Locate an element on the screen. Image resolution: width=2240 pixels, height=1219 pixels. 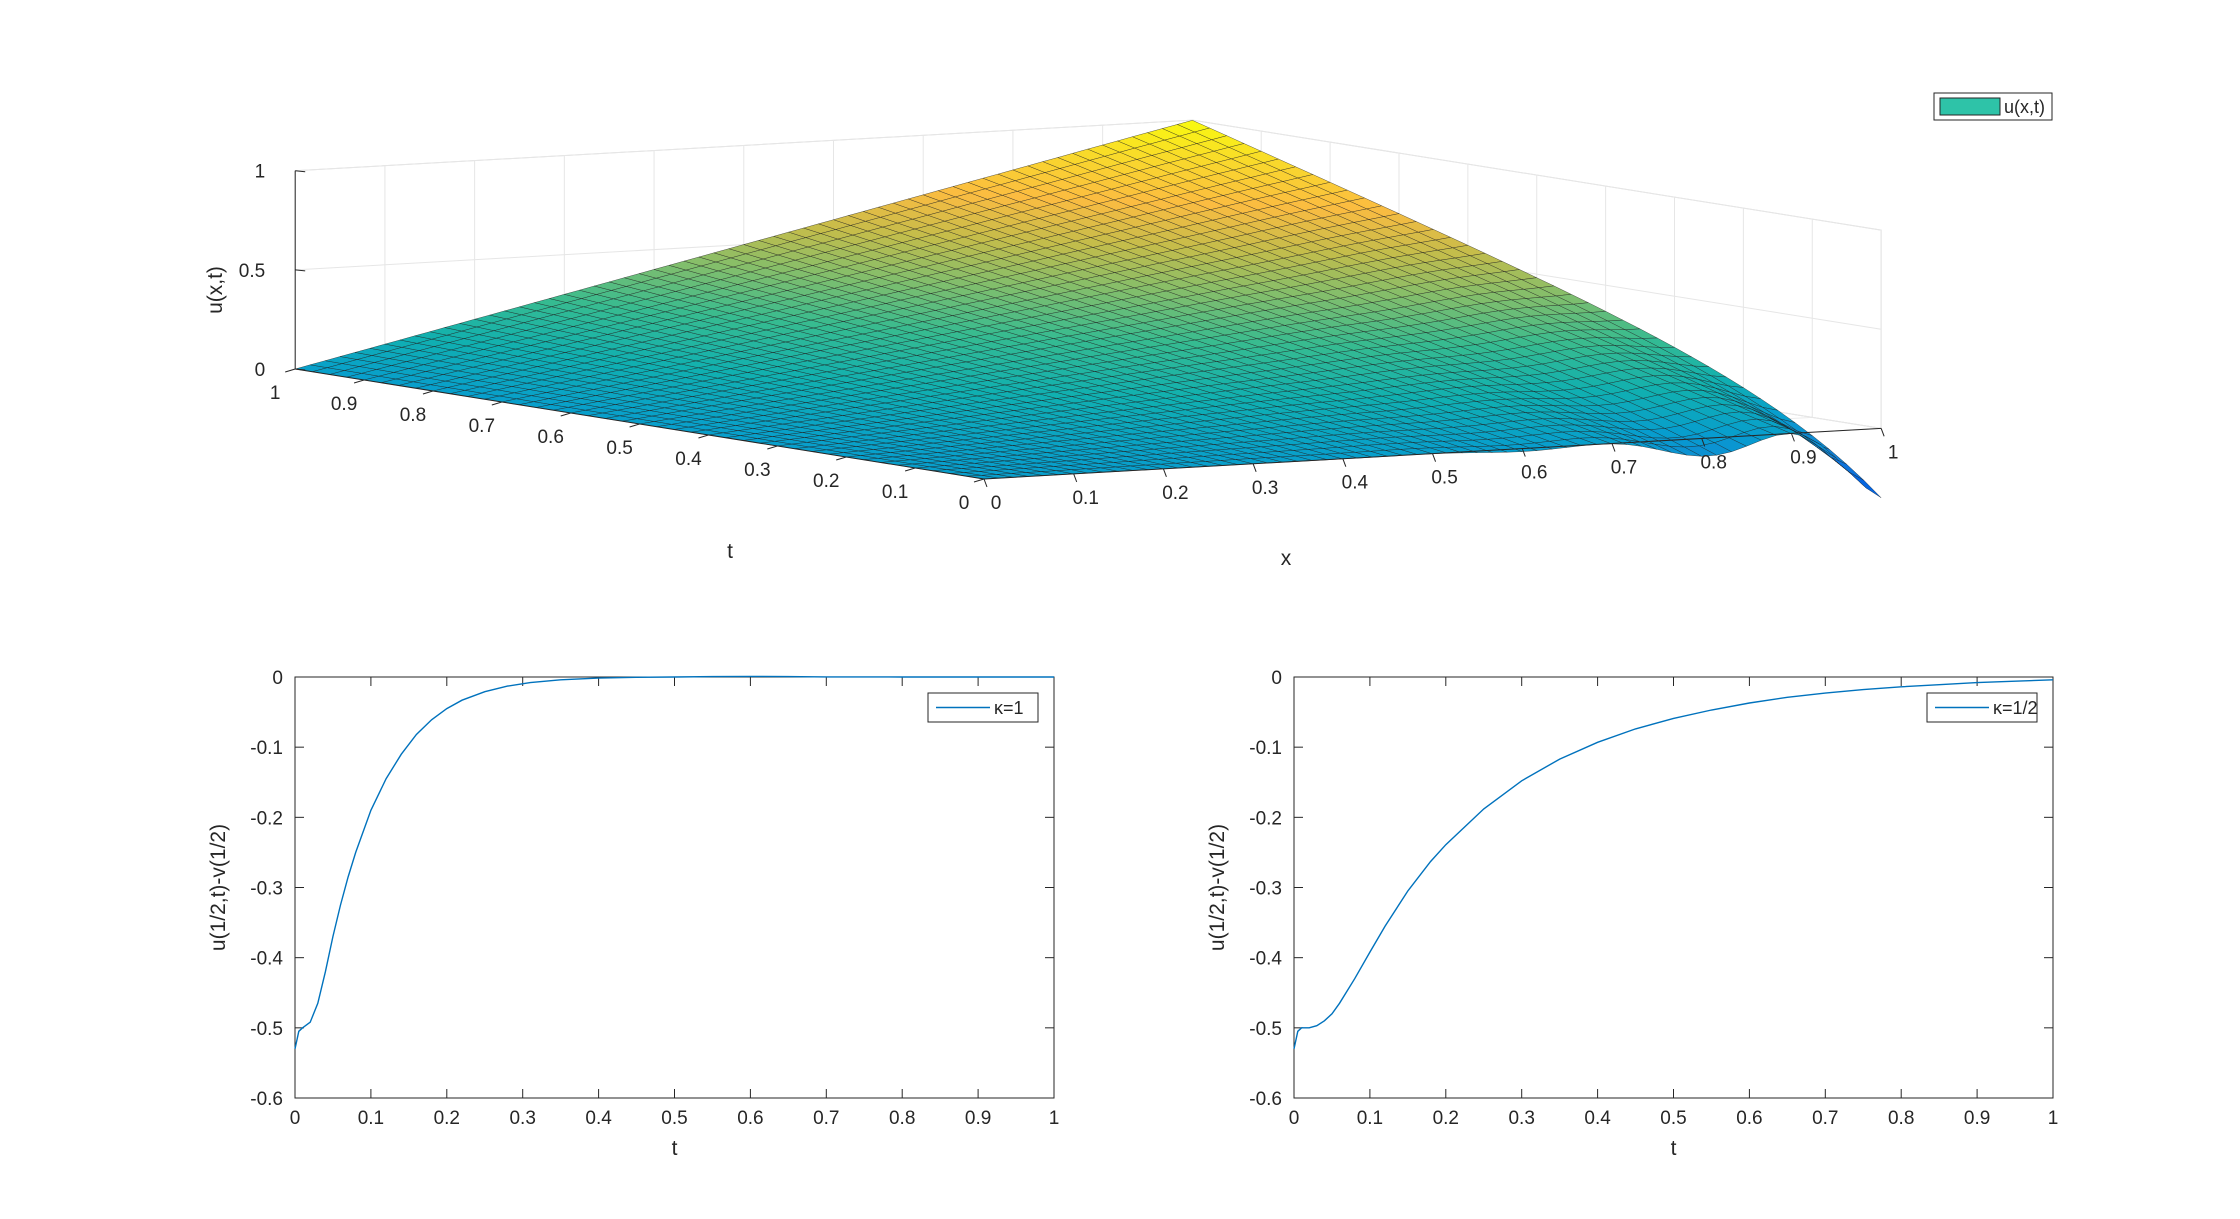
surface-x-label: x is located at coordinates (1286, 558).